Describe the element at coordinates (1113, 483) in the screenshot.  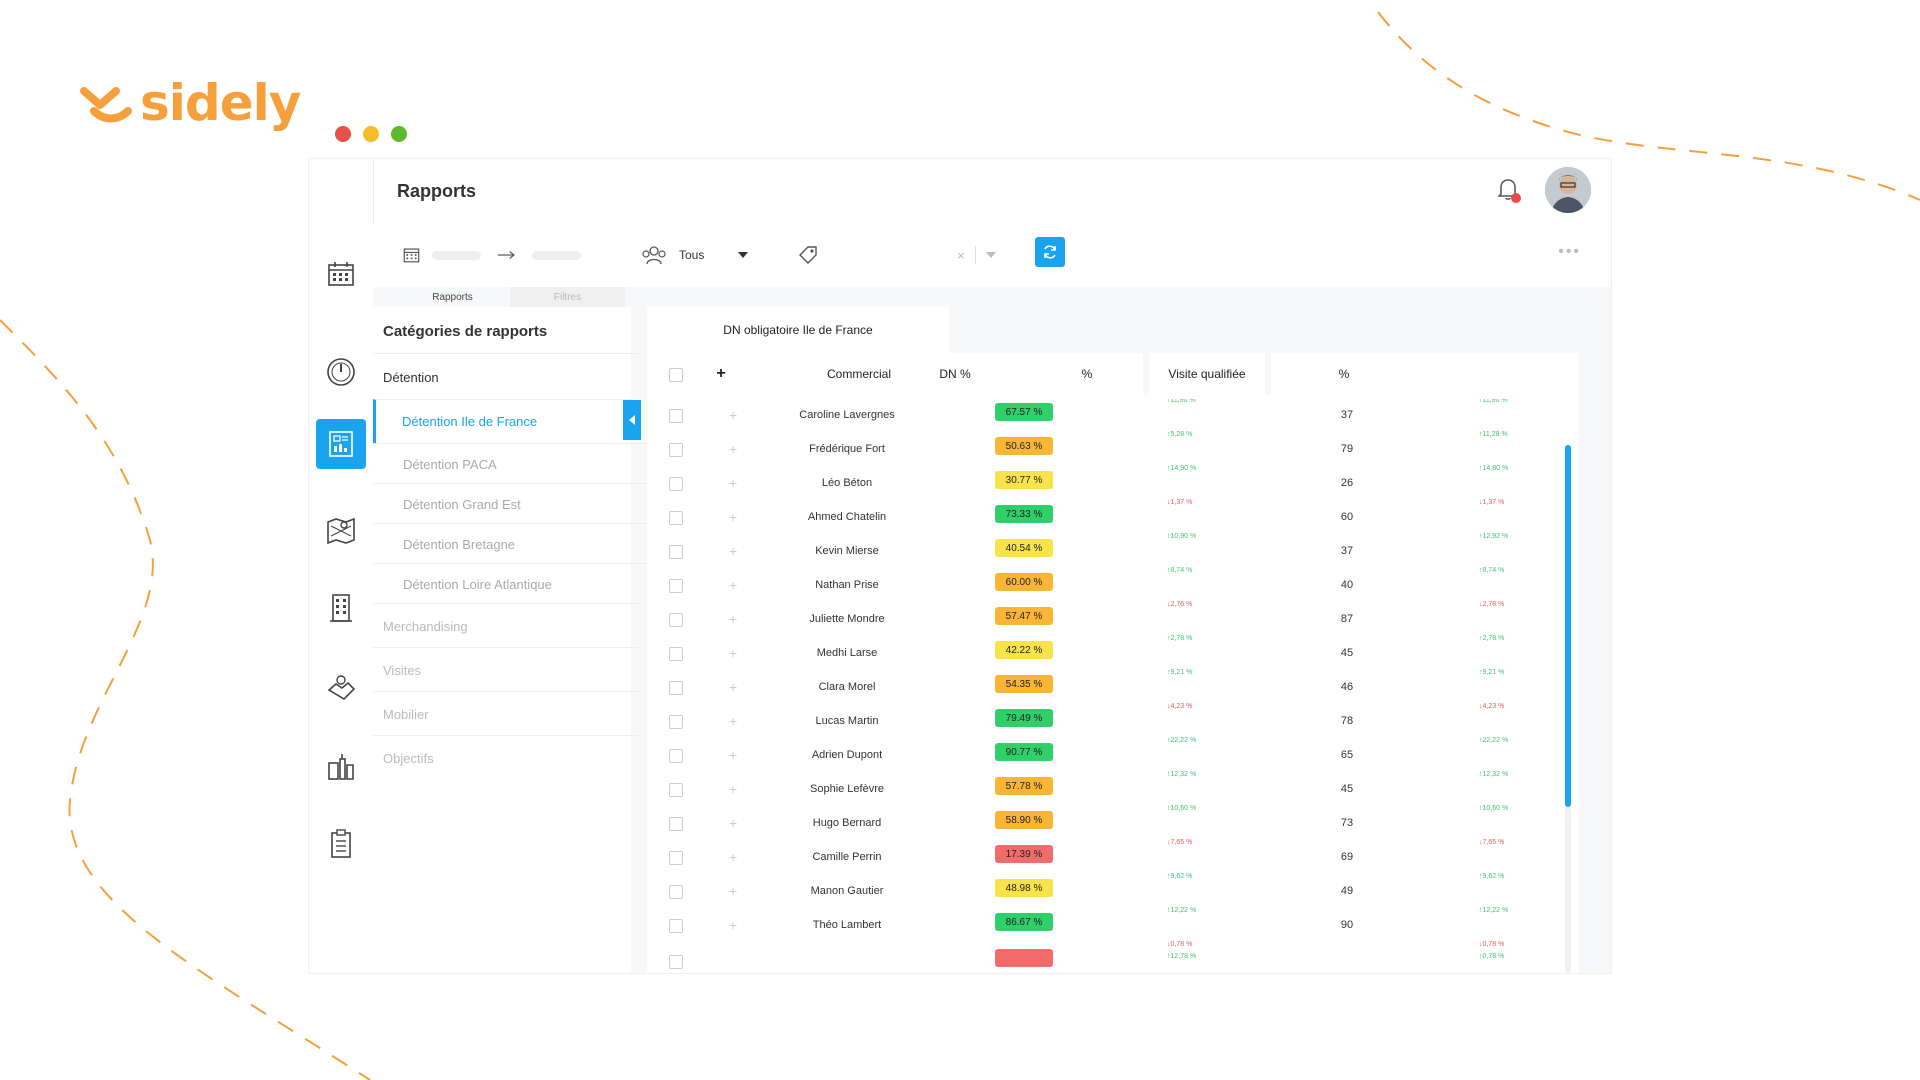
I see `table-row: + Léo Béton 30.77 % ↑14,90 % 26 ↑14,80 %` at that location.